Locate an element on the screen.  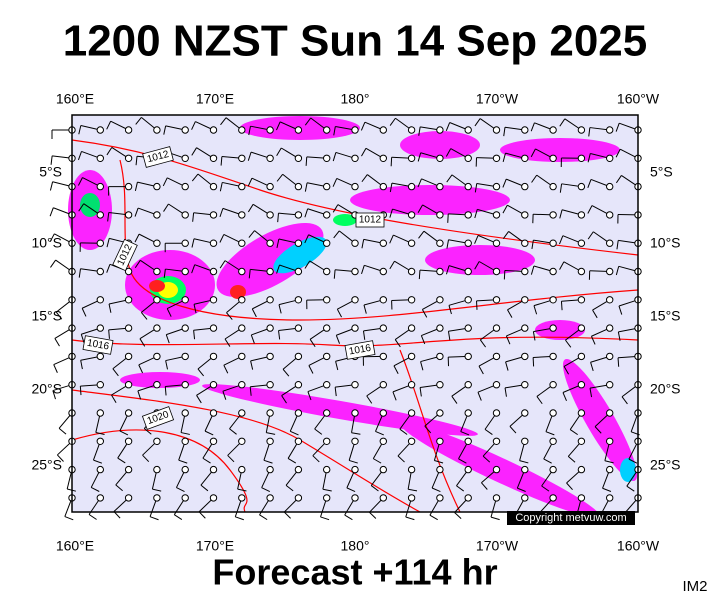
isobar-label: 1016 is located at coordinates (98, 345).